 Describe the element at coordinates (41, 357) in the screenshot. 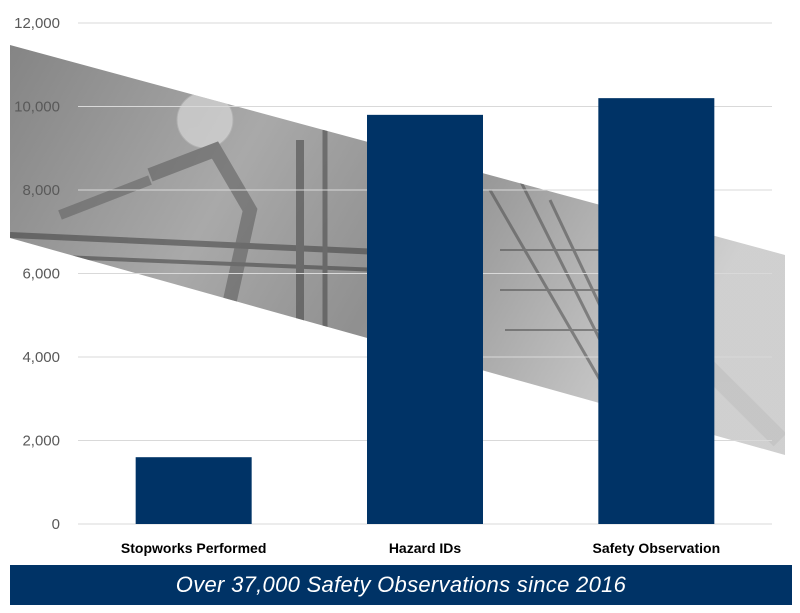

I see `y-tick-label: 4,000` at that location.